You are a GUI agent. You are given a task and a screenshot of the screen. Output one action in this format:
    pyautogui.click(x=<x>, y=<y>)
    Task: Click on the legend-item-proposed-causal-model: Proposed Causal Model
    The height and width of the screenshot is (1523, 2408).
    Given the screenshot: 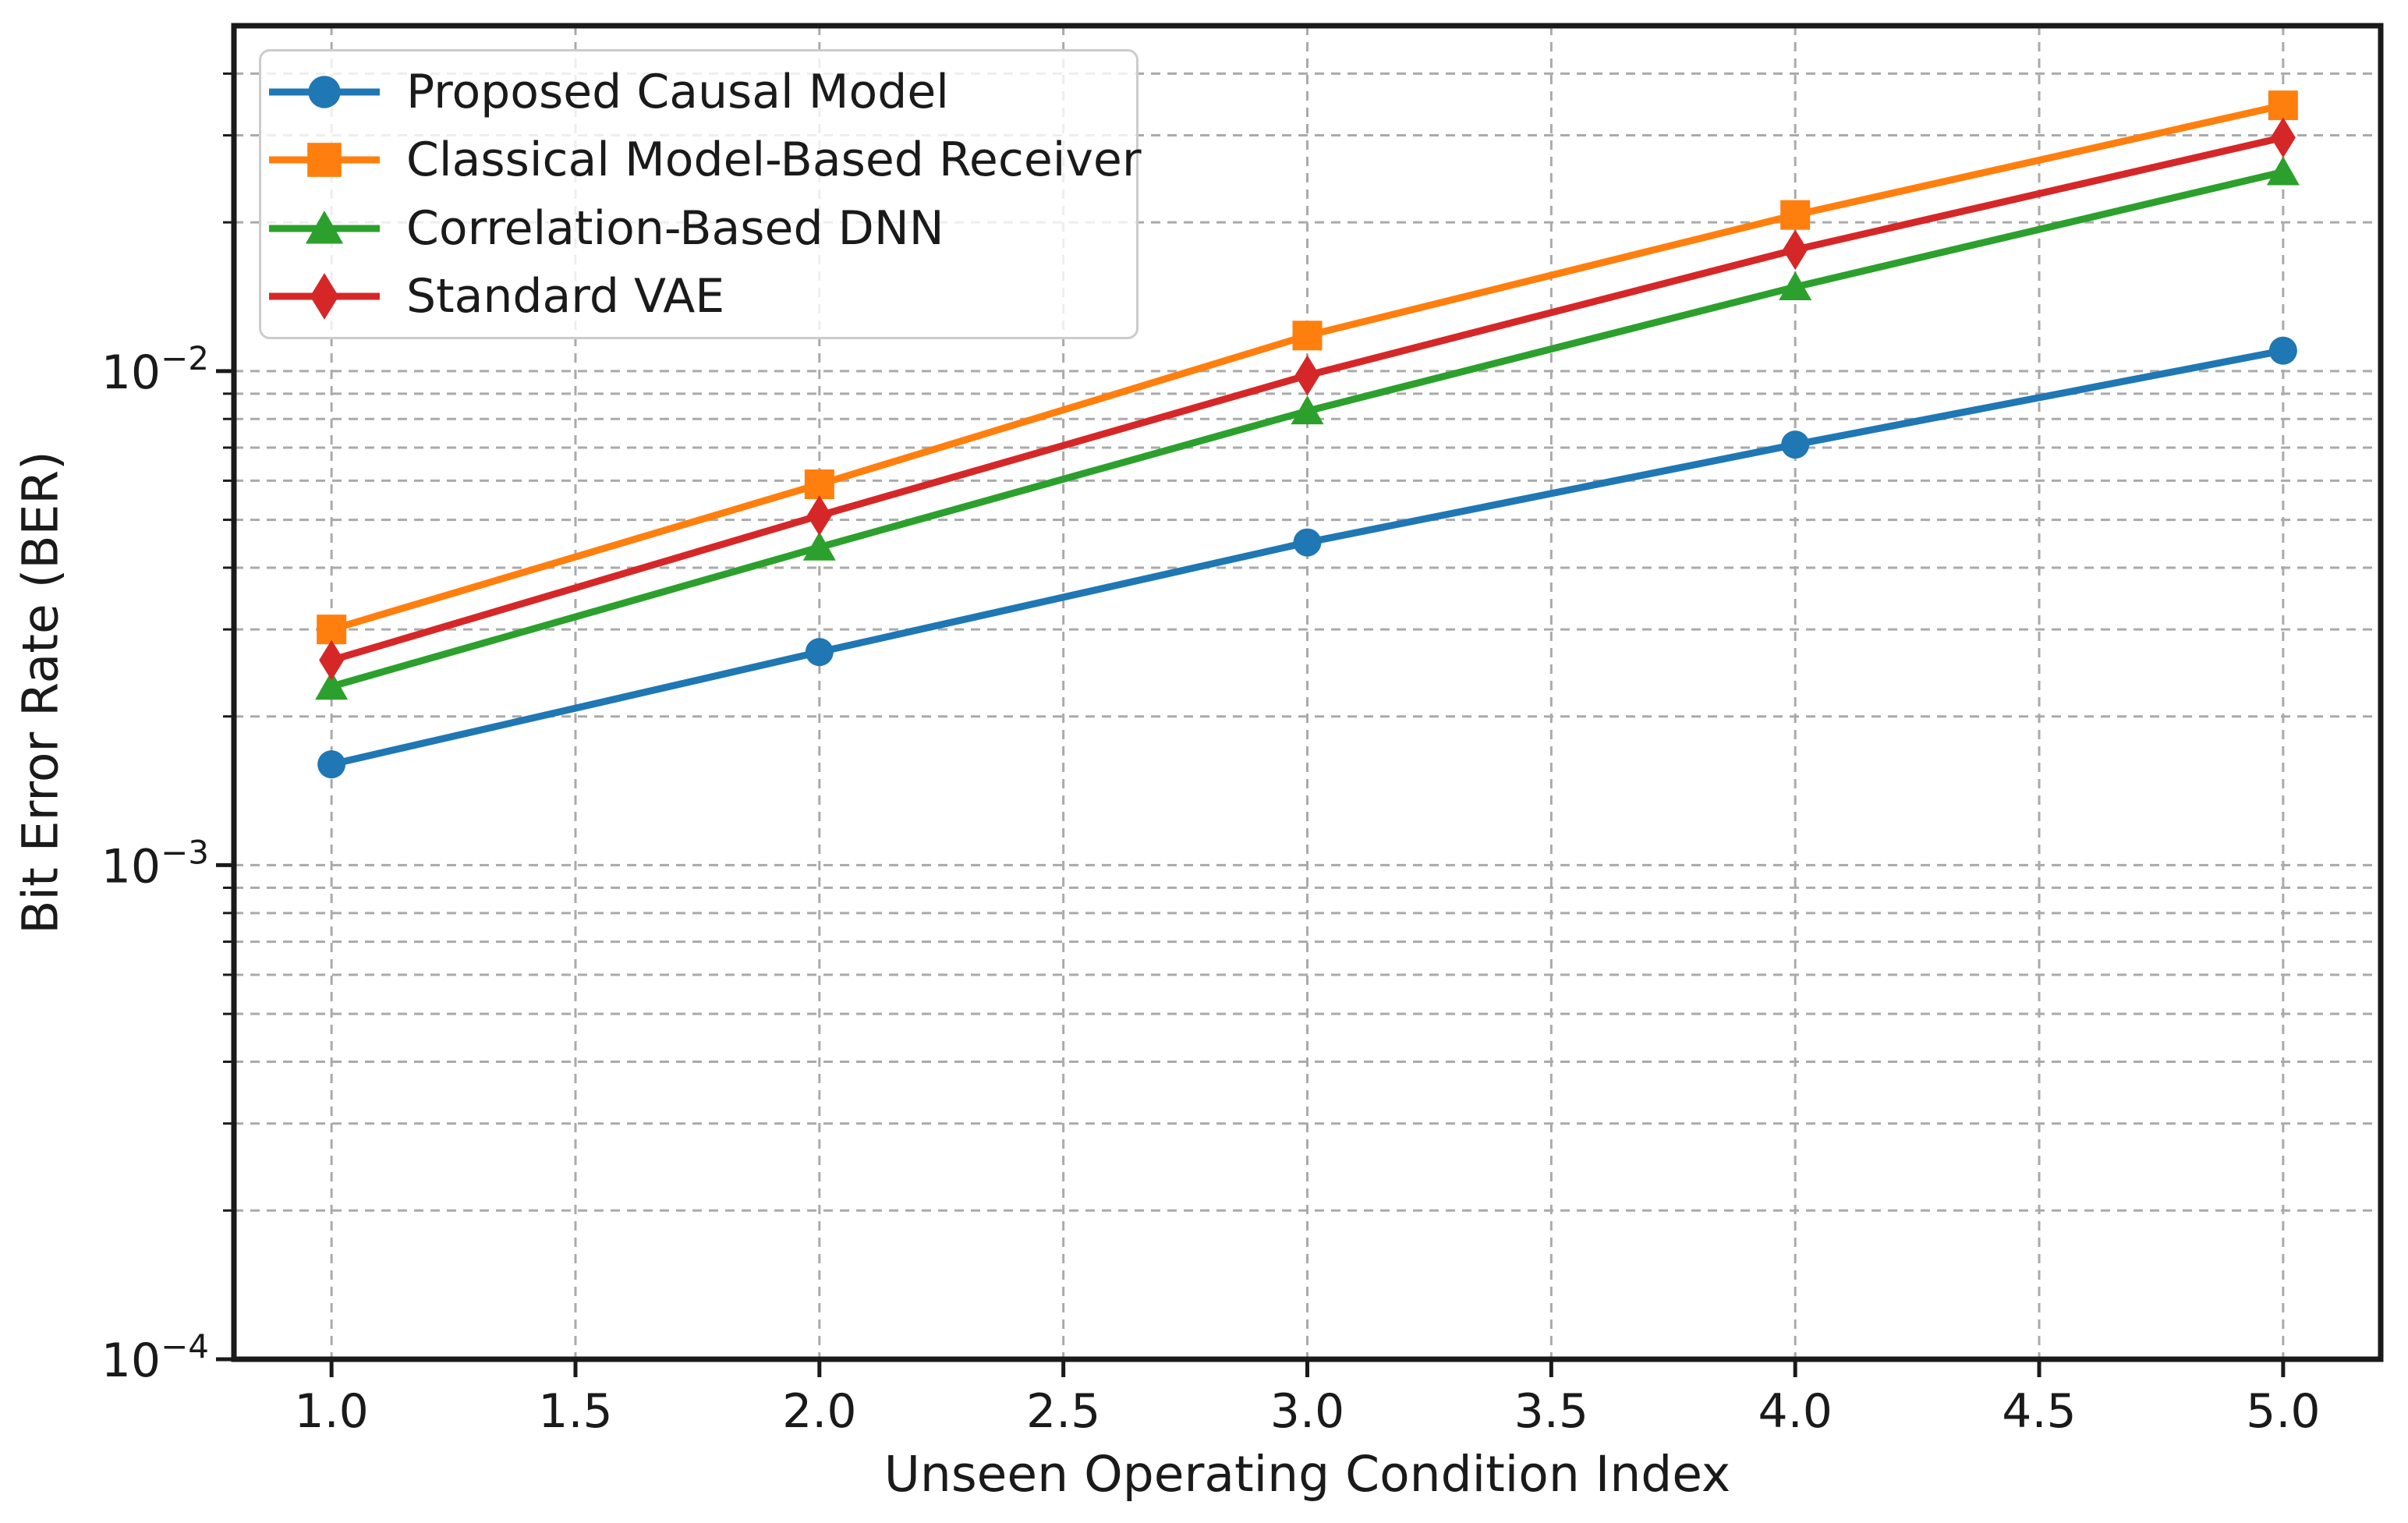 What is the action you would take?
    pyautogui.click(x=701, y=92)
    